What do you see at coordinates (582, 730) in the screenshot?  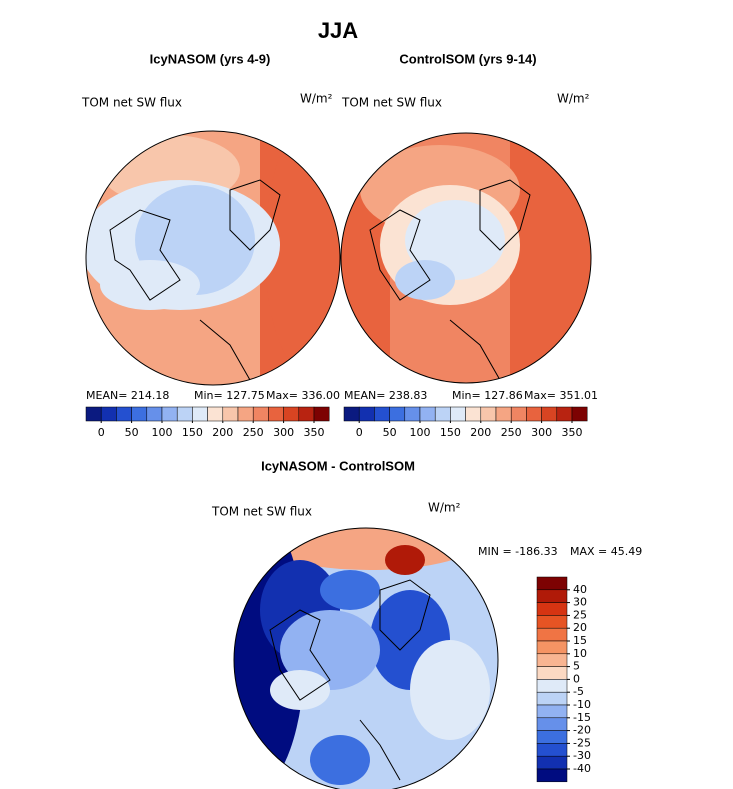 I see `colorbar-label: -20` at bounding box center [582, 730].